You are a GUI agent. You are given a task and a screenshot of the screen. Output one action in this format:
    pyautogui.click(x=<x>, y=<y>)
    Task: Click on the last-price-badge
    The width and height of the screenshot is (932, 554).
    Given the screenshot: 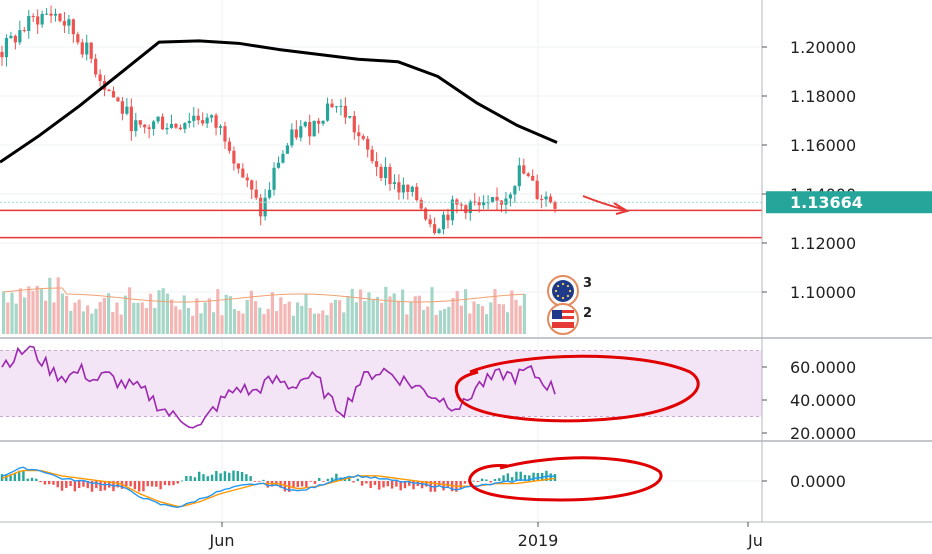 What is the action you would take?
    pyautogui.click(x=849, y=202)
    